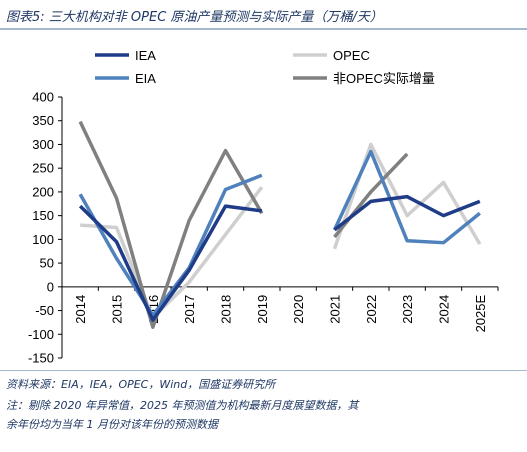 This screenshot has height=452, width=527. What do you see at coordinates (145, 78) in the screenshot?
I see `legend-label-2: EIA` at bounding box center [145, 78].